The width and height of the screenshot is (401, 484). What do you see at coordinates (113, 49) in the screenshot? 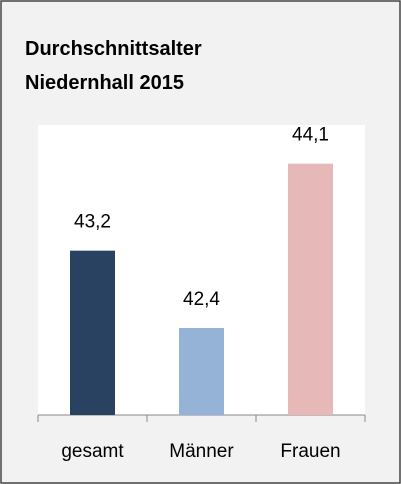
I see `chart-title: Durchschnittsalter` at bounding box center [113, 49].